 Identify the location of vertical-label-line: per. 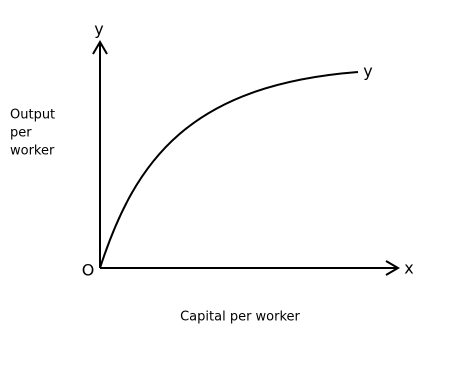
(21, 133).